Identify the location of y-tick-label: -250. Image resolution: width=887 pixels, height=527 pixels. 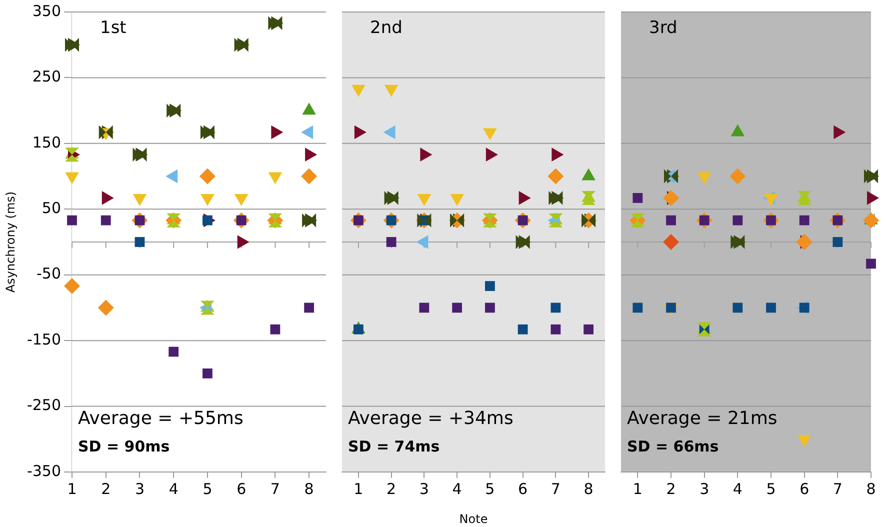
(43, 405).